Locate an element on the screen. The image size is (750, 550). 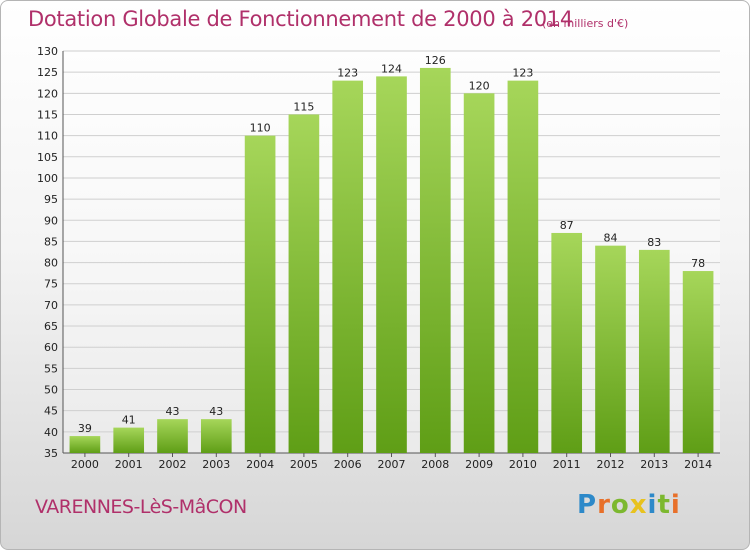
y-tick-label: 45 is located at coordinates (51, 411).